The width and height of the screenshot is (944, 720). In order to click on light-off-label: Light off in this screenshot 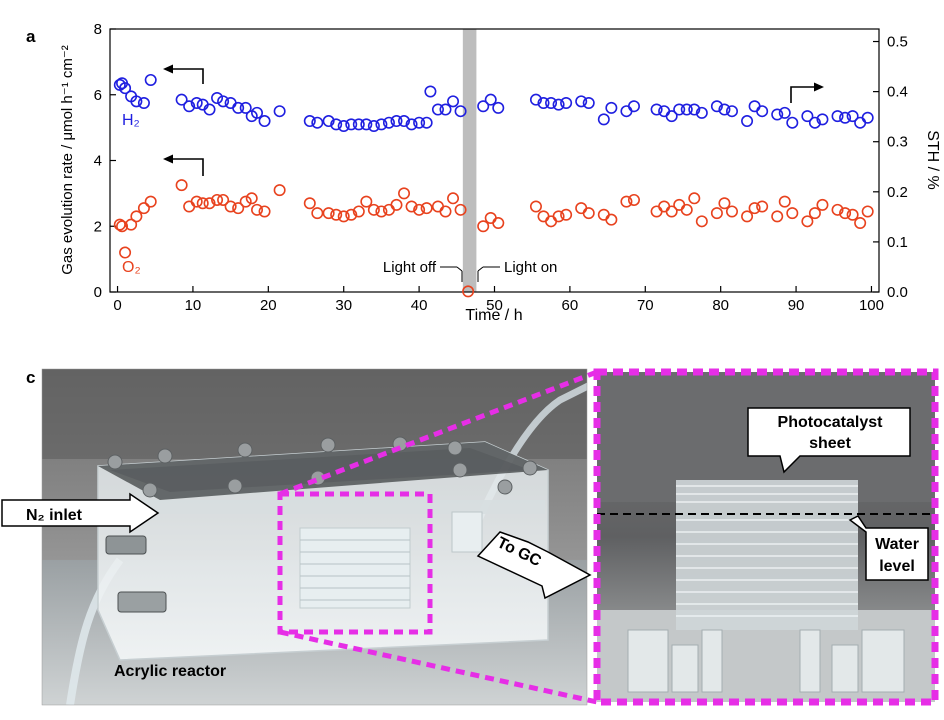, I will do `click(410, 267)`.